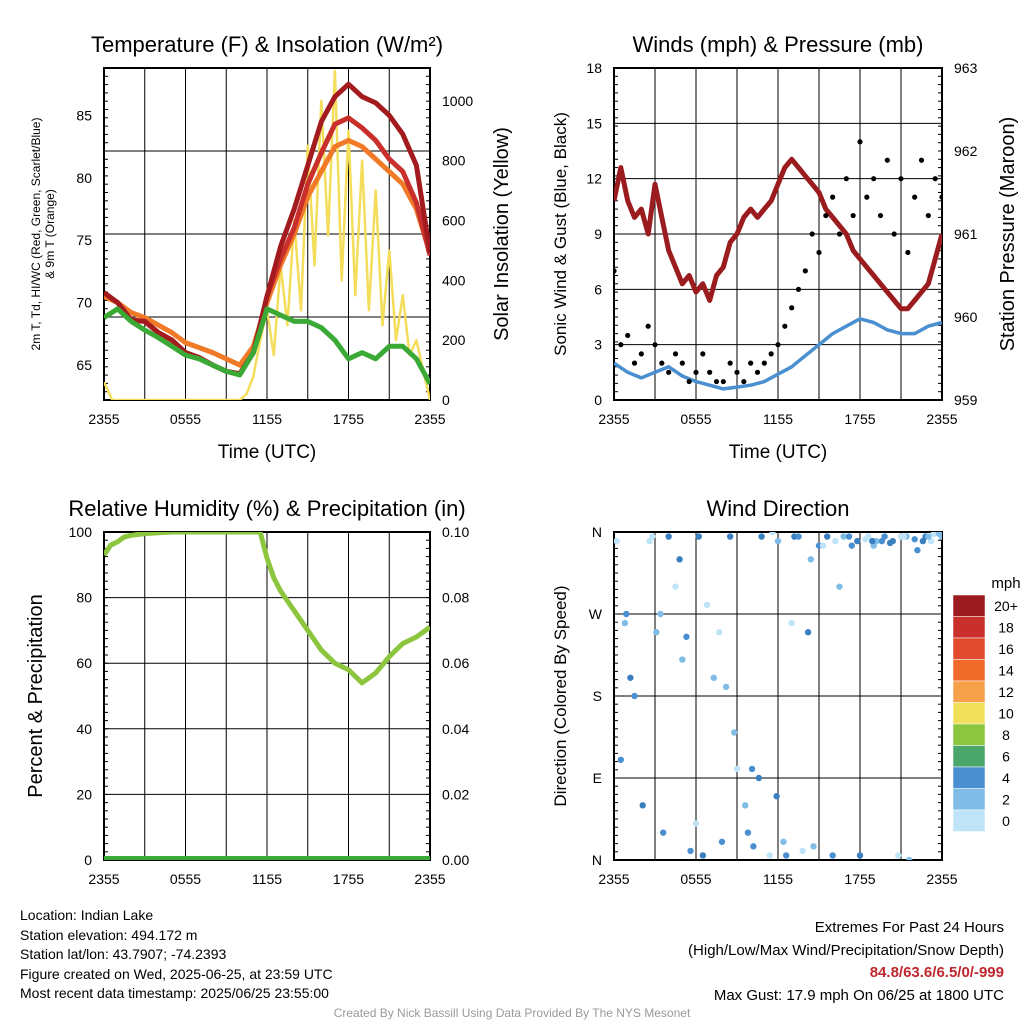 The width and height of the screenshot is (1024, 1024). What do you see at coordinates (109, 934) in the screenshot?
I see `elevation-text: Station elevation: 494.172 m` at bounding box center [109, 934].